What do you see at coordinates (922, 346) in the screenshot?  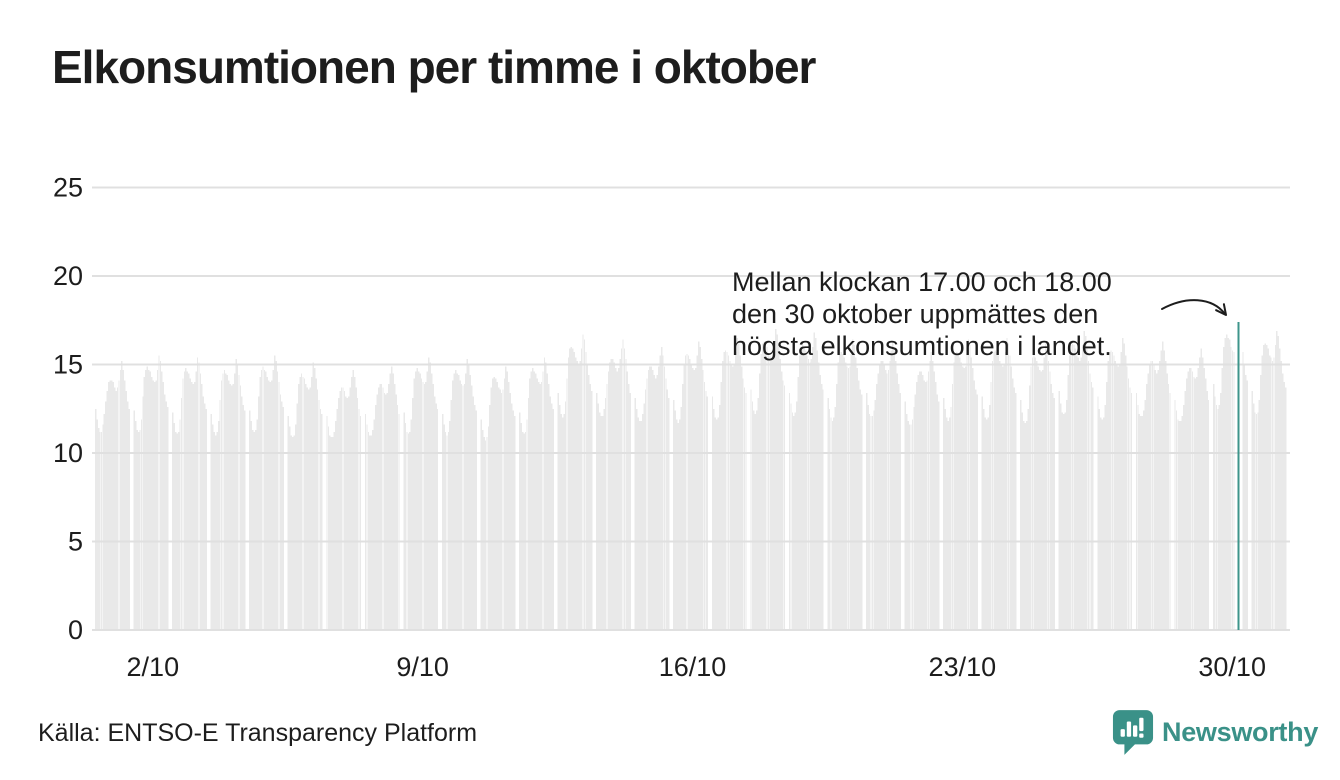 I see `annotation-line: högsta elkonsumtionen i landet.` at bounding box center [922, 346].